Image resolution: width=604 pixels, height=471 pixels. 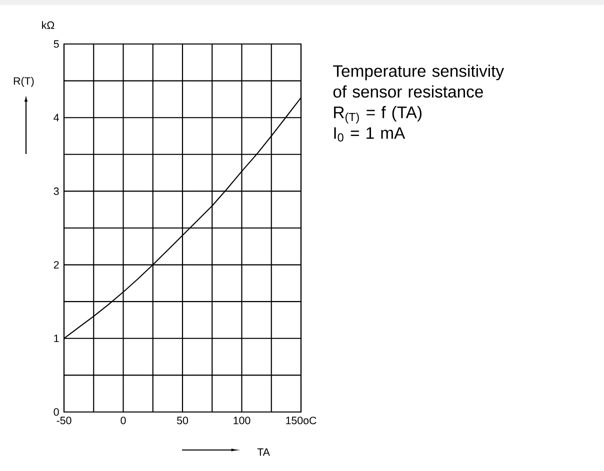 What do you see at coordinates (263, 452) in the screenshot?
I see `x-axis-title: TA` at bounding box center [263, 452].